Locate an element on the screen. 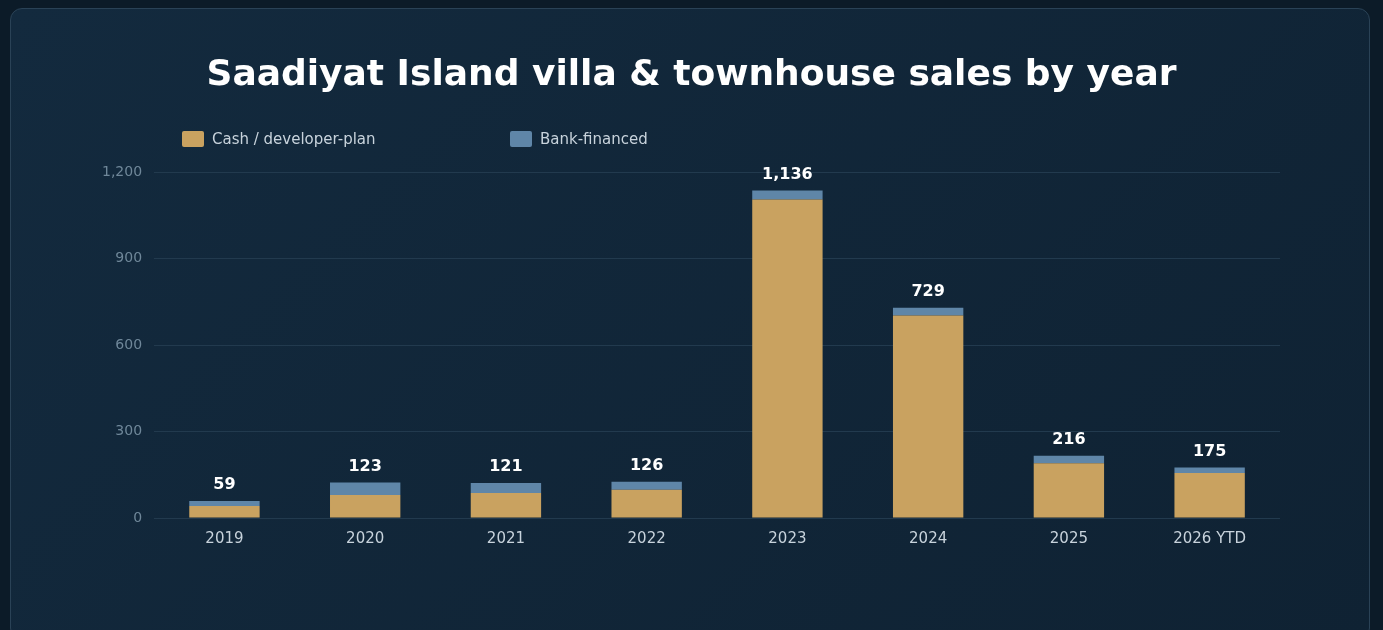 The height and width of the screenshot is (630, 1383). x-tick-label: 2021 is located at coordinates (506, 537).